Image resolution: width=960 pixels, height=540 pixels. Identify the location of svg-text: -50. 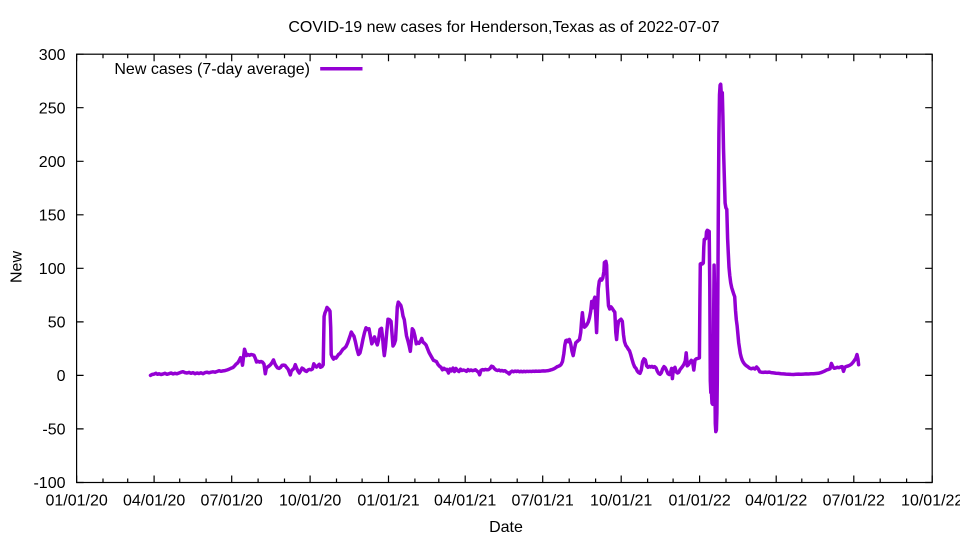
(53, 430).